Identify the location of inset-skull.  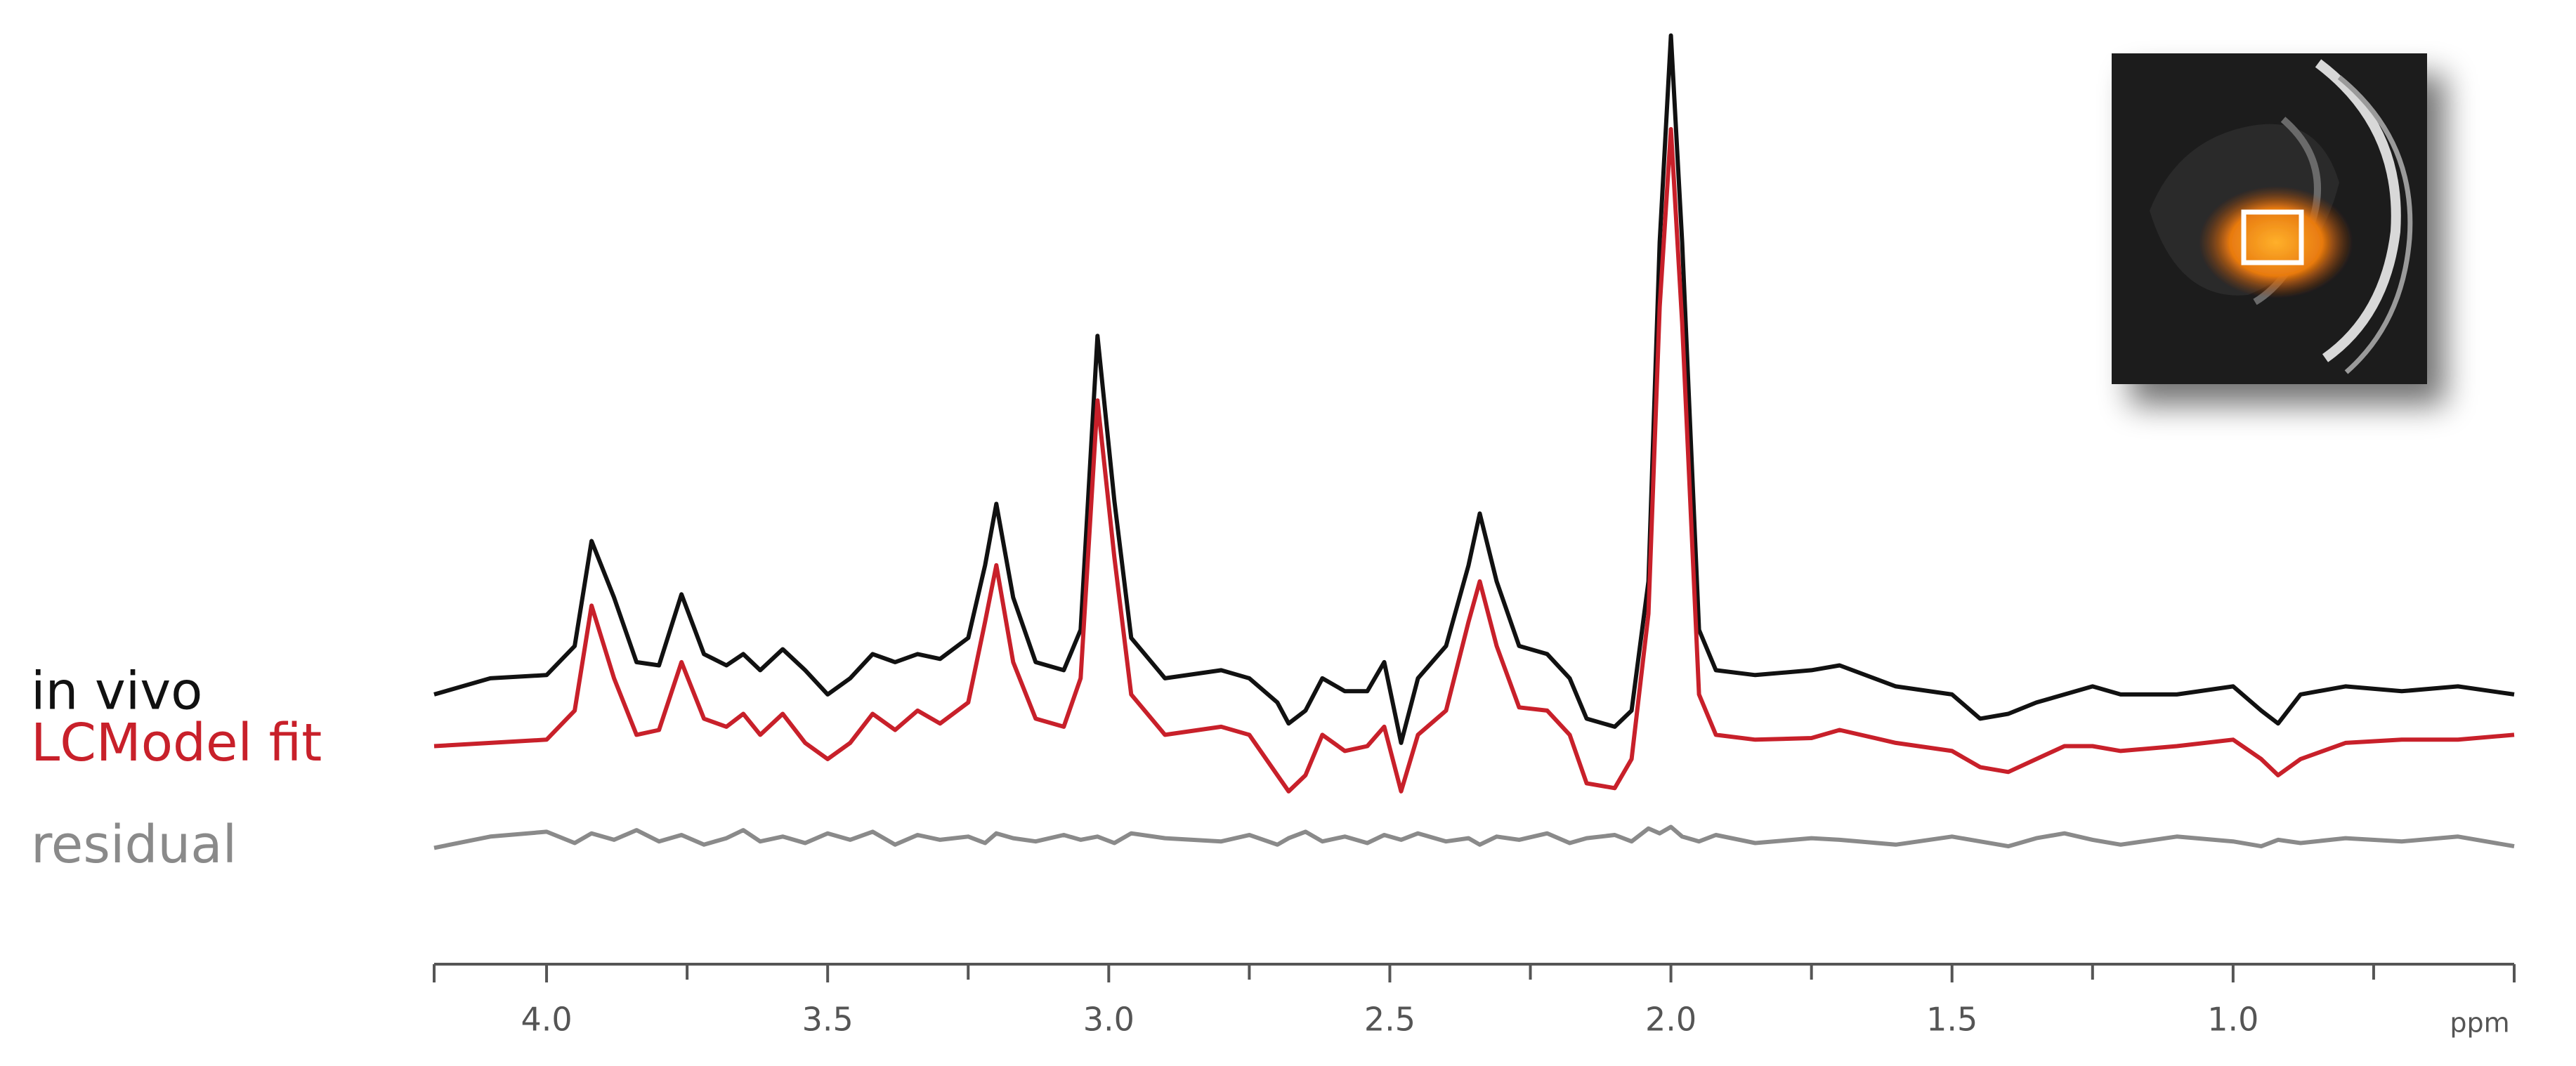
(2358, 210).